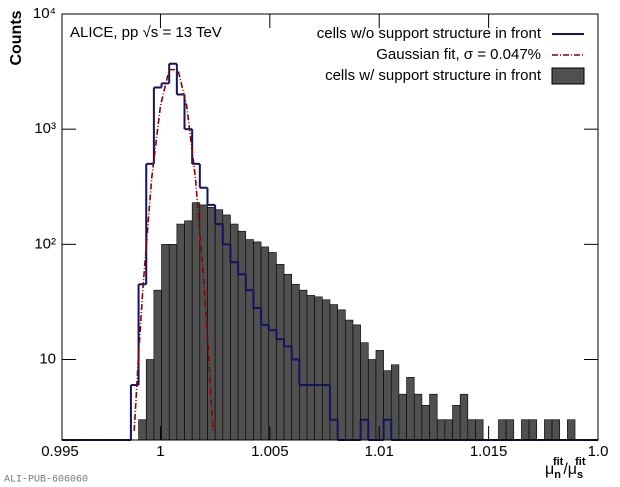 The height and width of the screenshot is (487, 620). What do you see at coordinates (568, 76) in the screenshot?
I see `legend-swatch` at bounding box center [568, 76].